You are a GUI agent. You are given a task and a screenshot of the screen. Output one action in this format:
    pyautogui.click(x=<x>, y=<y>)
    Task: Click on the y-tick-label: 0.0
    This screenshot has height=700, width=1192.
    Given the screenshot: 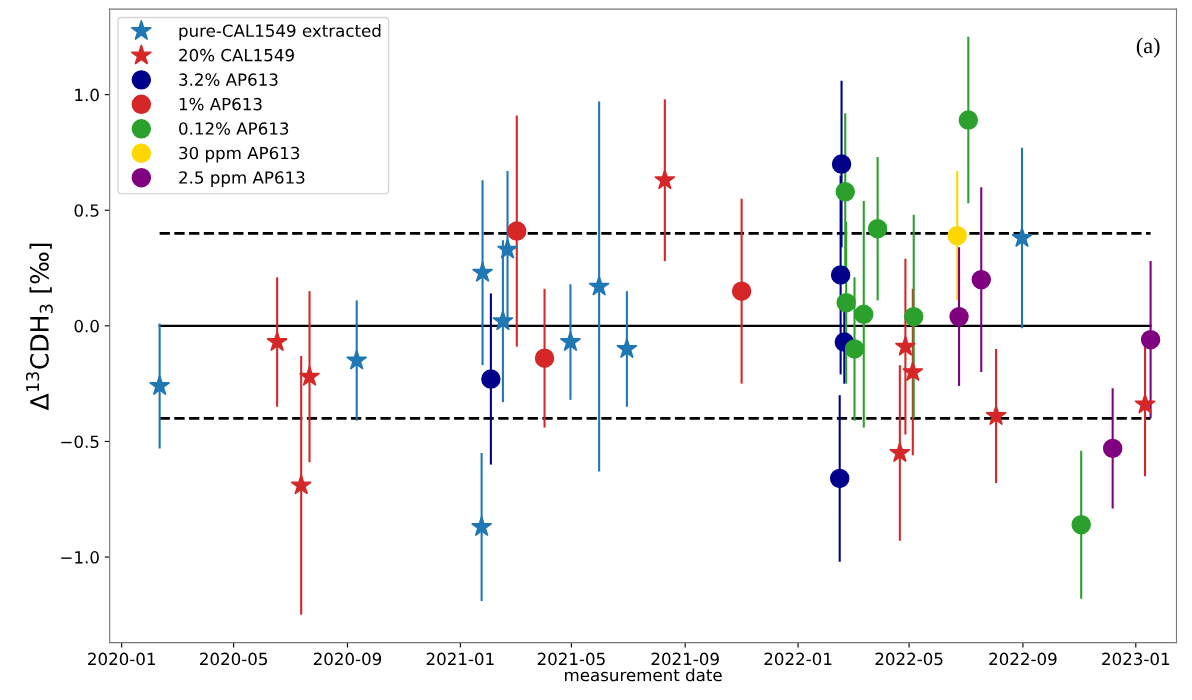 What is the action you would take?
    pyautogui.click(x=86, y=326)
    